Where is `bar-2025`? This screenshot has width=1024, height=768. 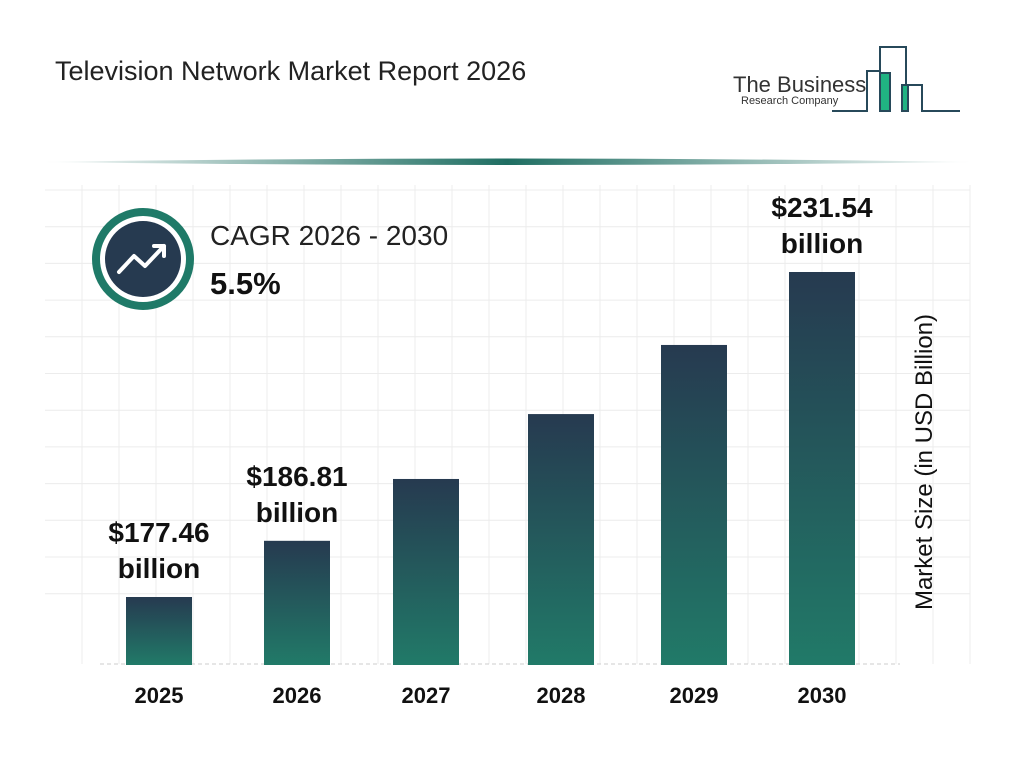
bar-2025 is located at coordinates (159, 631).